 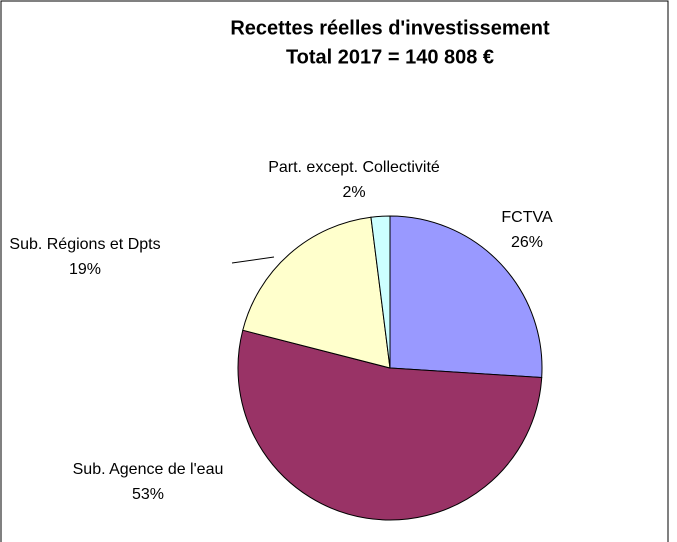 I want to click on slice-value-label: 2%, so click(x=353, y=192).